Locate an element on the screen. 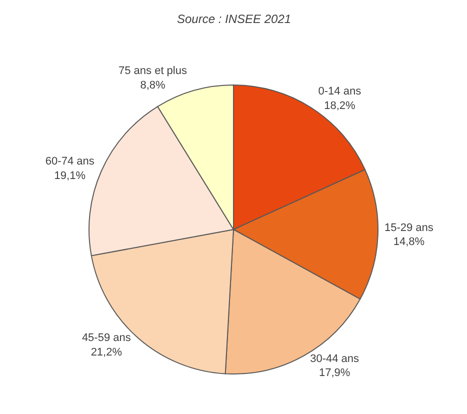  slice-label: 0-14 ans is located at coordinates (340, 92).